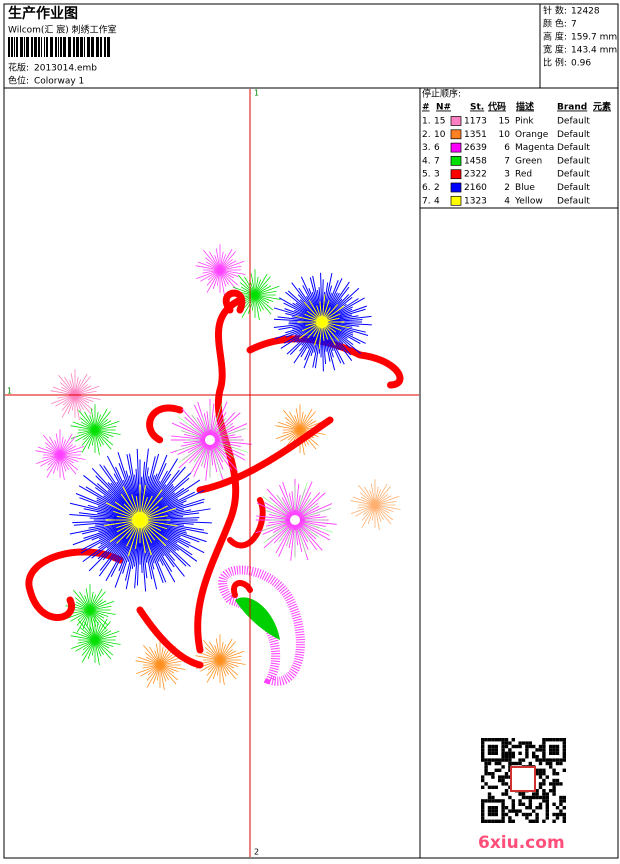 This screenshot has width=620, height=864. What do you see at coordinates (257, 618) in the screenshot?
I see `paisley-core` at bounding box center [257, 618].